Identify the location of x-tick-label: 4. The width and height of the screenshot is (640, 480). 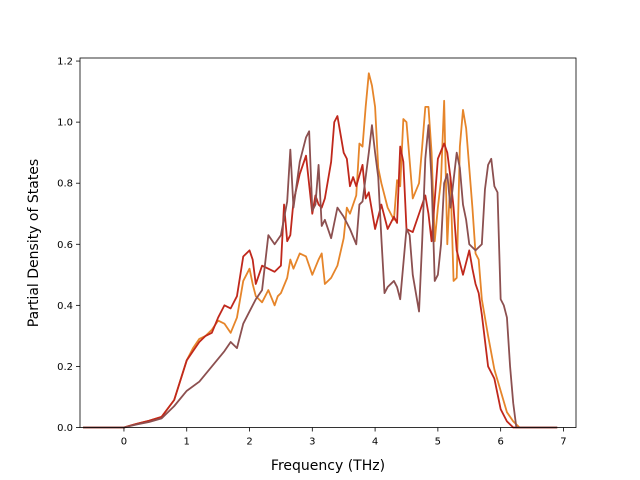
(375, 442).